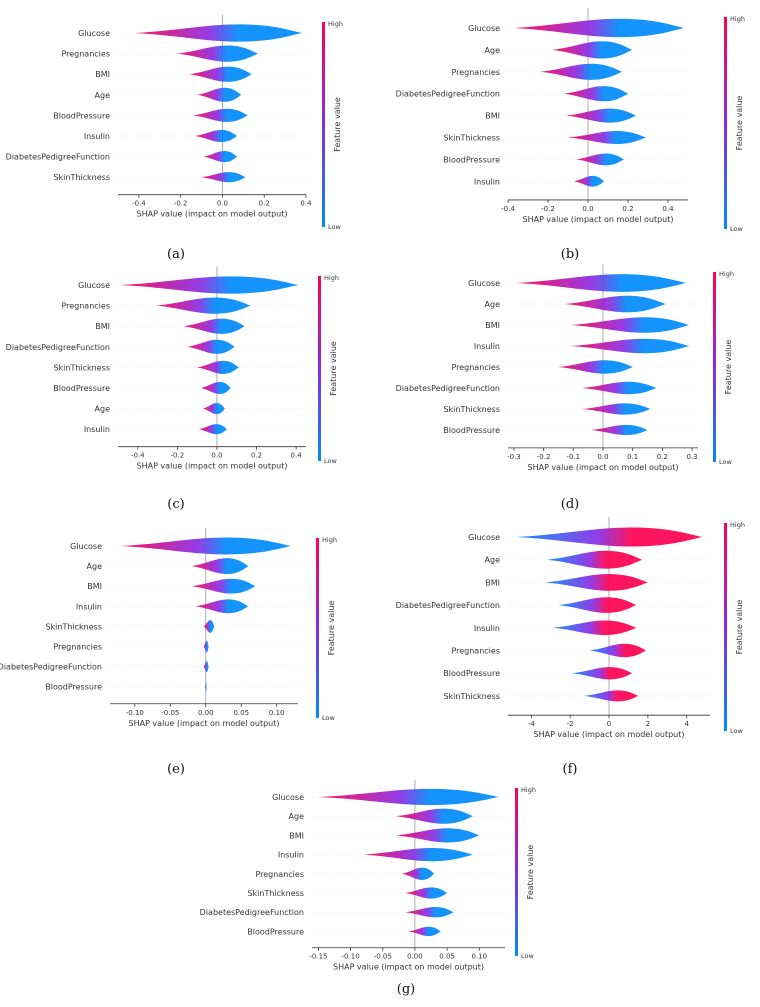  Describe the element at coordinates (570, 254) in the screenshot. I see `panel-caption: (b)` at that location.